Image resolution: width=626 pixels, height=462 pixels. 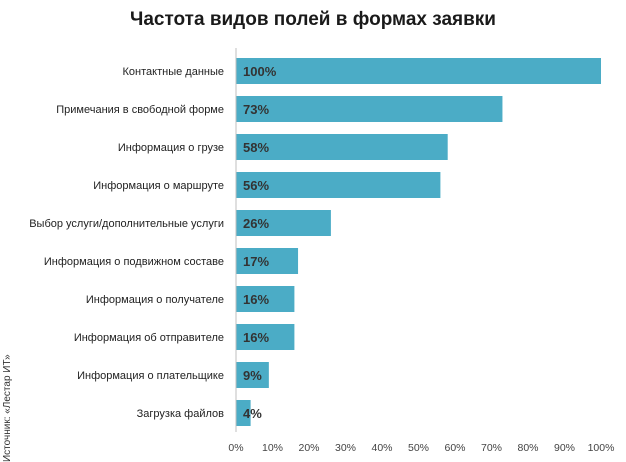 I want to click on category-label: Информация о плательщике, so click(x=150, y=376).